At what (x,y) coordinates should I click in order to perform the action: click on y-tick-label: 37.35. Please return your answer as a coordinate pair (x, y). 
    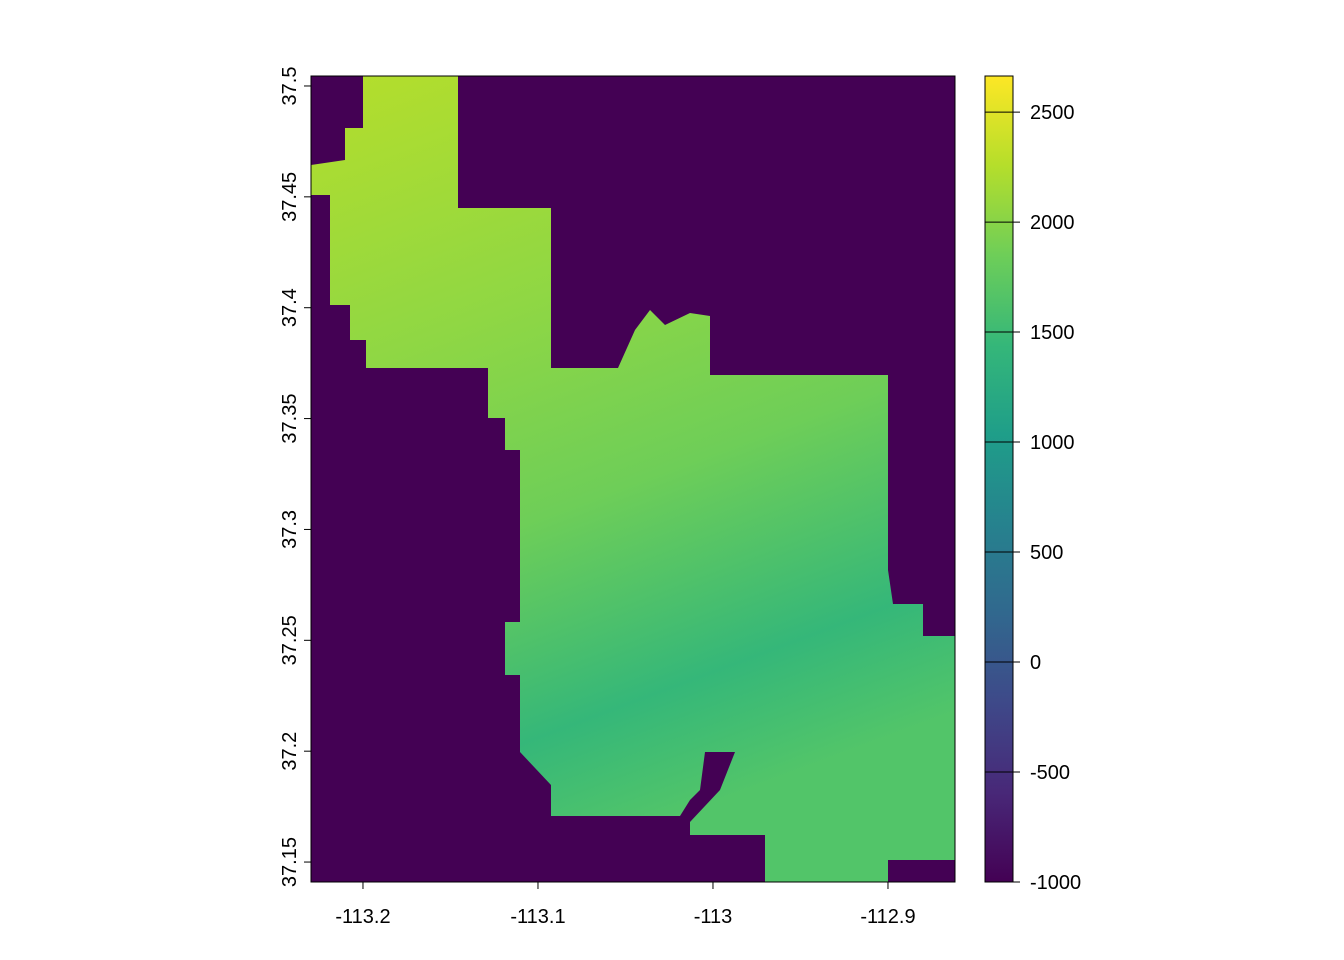
    Looking at the image, I should click on (290, 419).